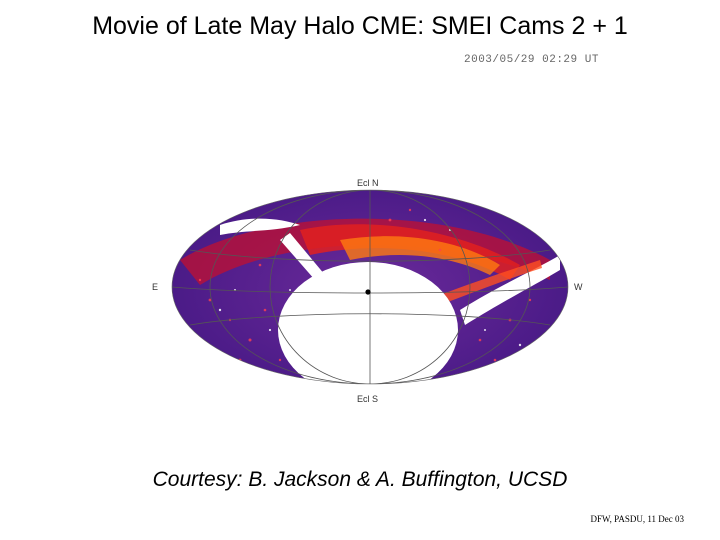  Describe the element at coordinates (155, 287) in the screenshot. I see `east-label: E` at that location.